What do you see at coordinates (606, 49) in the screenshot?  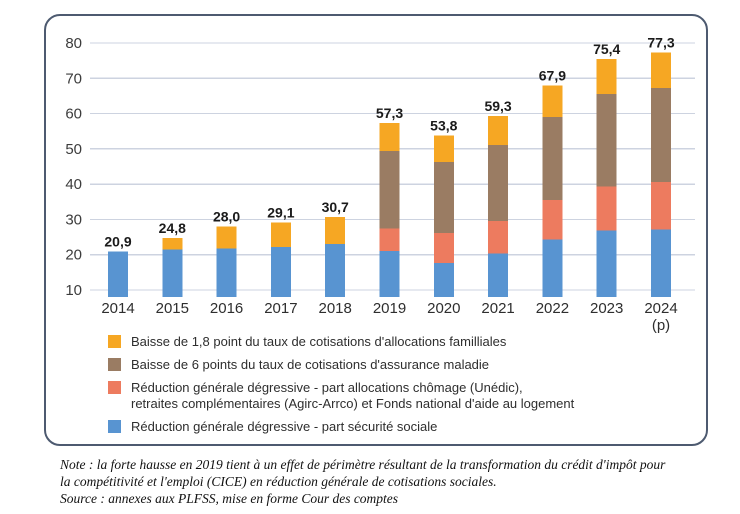 I see `total-label-2023: 75,4` at bounding box center [606, 49].